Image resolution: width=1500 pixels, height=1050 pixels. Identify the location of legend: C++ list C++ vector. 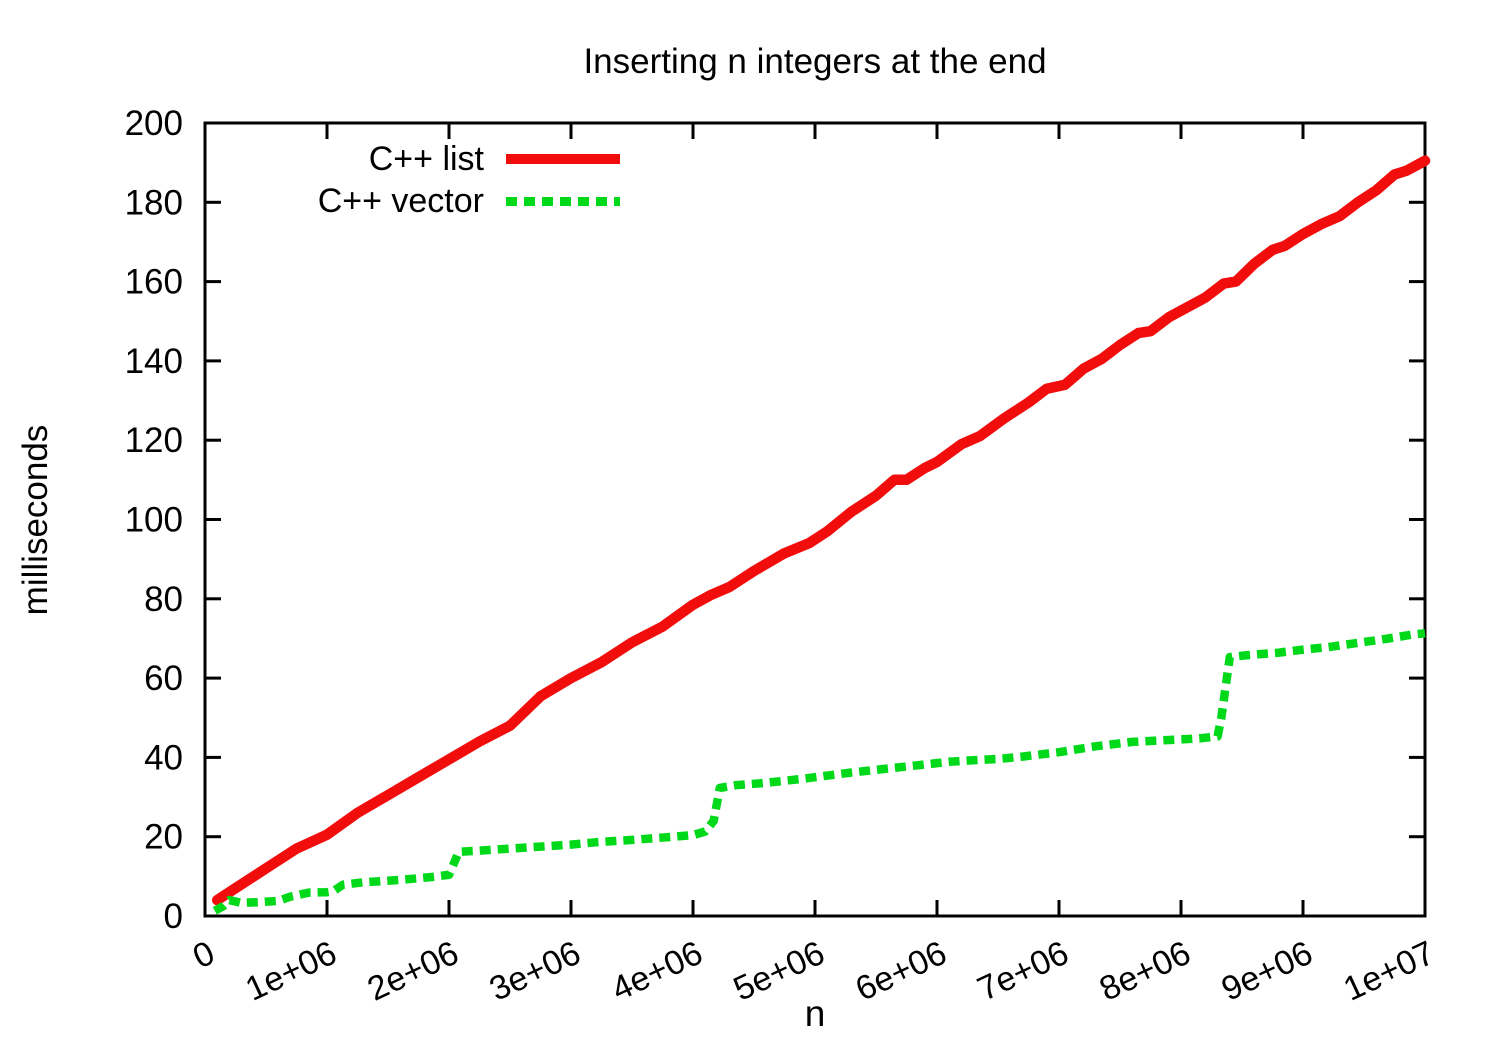
(445, 180).